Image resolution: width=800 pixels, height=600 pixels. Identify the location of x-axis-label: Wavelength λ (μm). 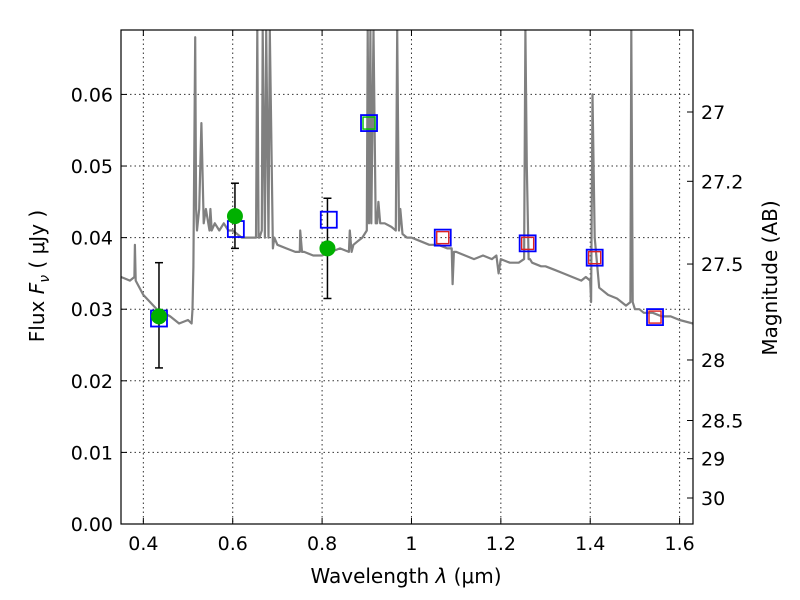
(405, 576).